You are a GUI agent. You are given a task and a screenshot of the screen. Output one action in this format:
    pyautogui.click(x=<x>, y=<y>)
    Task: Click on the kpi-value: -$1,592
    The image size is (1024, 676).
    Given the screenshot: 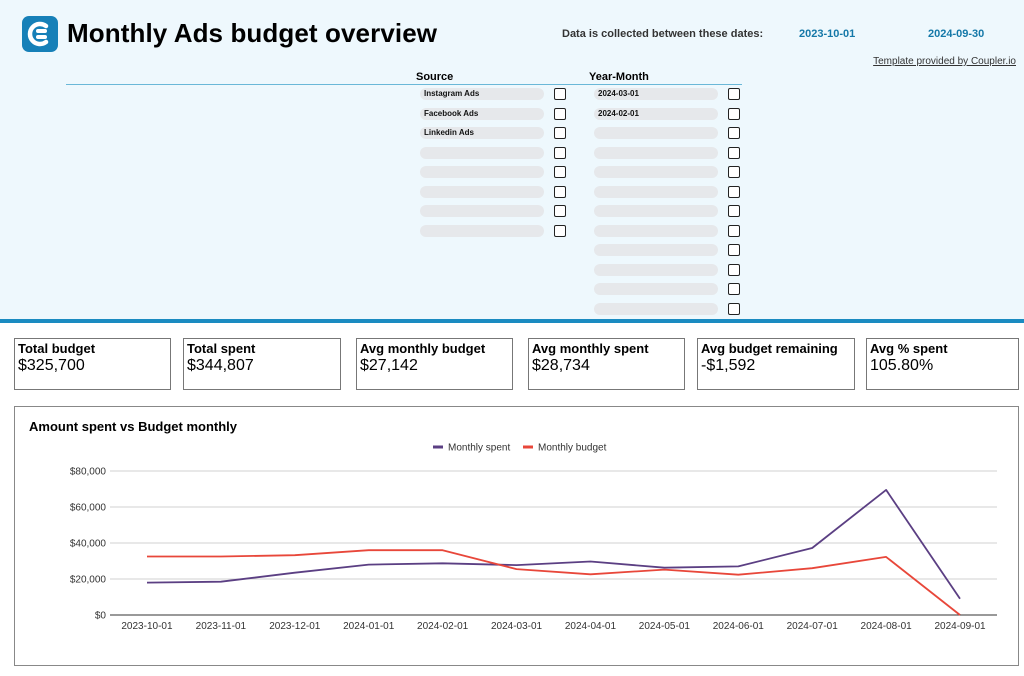 What is the action you would take?
    pyautogui.click(x=728, y=365)
    